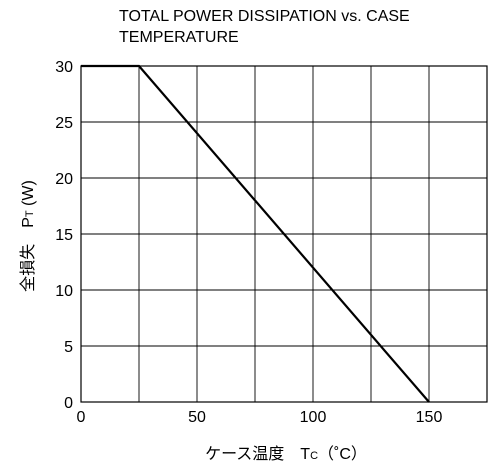  What do you see at coordinates (429, 417) in the screenshot?
I see `x-tick-label: 150` at bounding box center [429, 417].